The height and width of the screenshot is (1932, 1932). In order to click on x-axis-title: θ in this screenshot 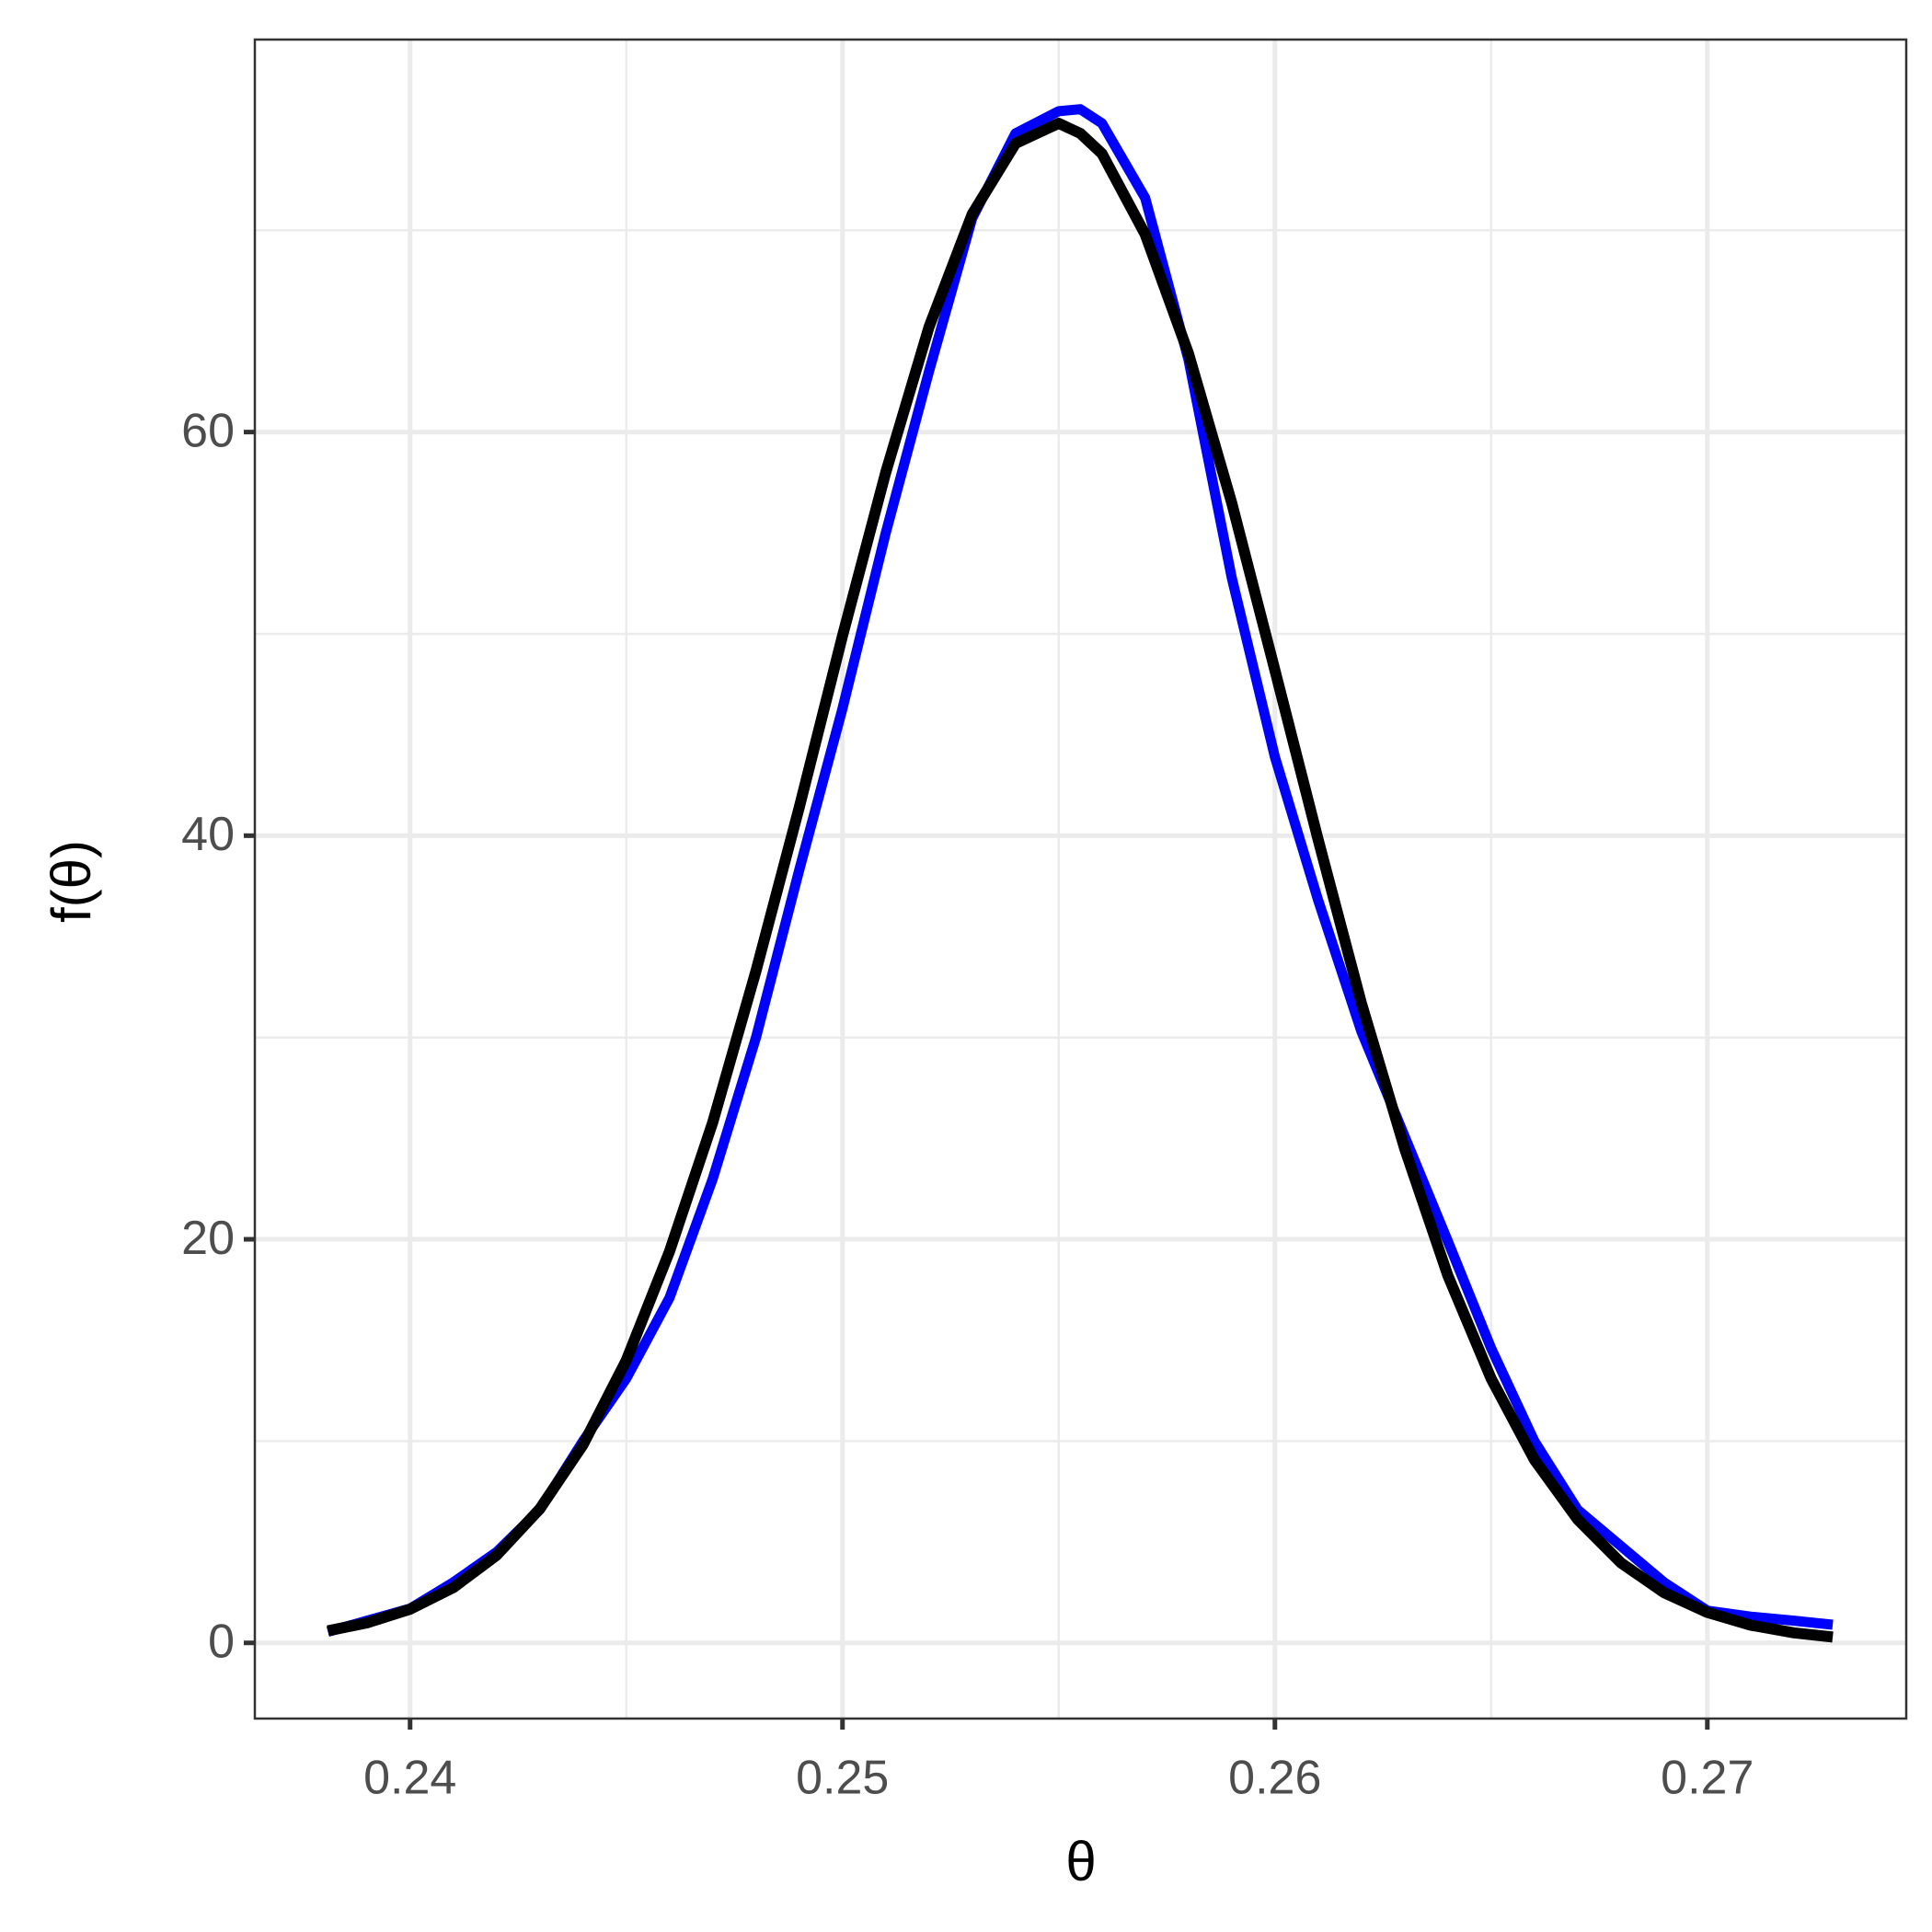, I will do `click(1080, 1861)`.